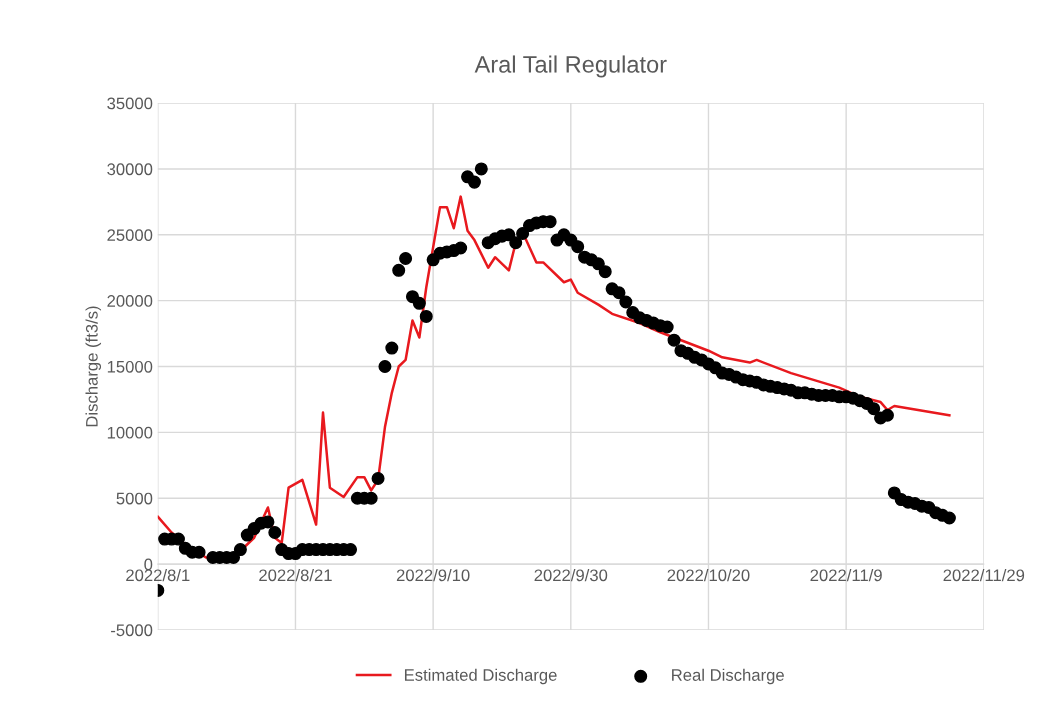 This screenshot has height=711, width=1059. What do you see at coordinates (158, 575) in the screenshot?
I see `x-tick-label: 2022/8/1` at bounding box center [158, 575].